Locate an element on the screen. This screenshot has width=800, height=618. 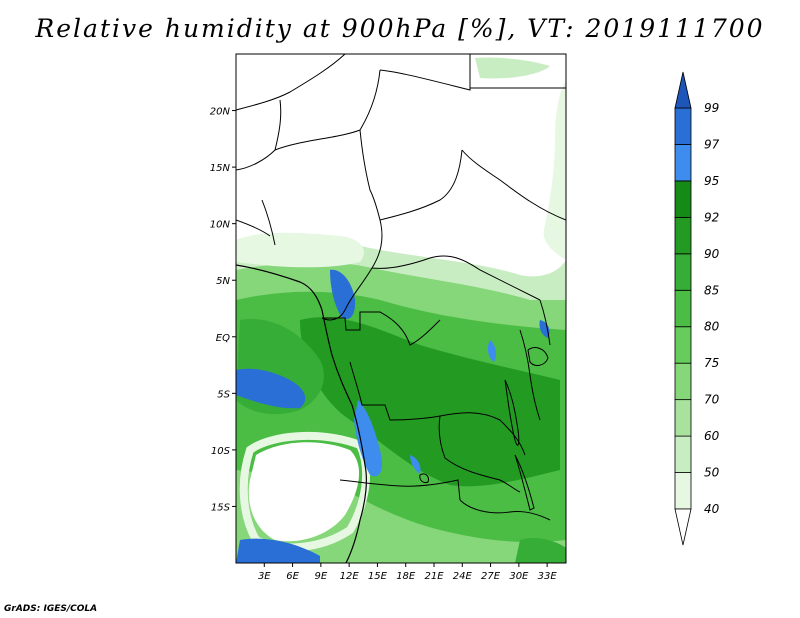
lat-tick-label: 20N is located at coordinates (220, 112).